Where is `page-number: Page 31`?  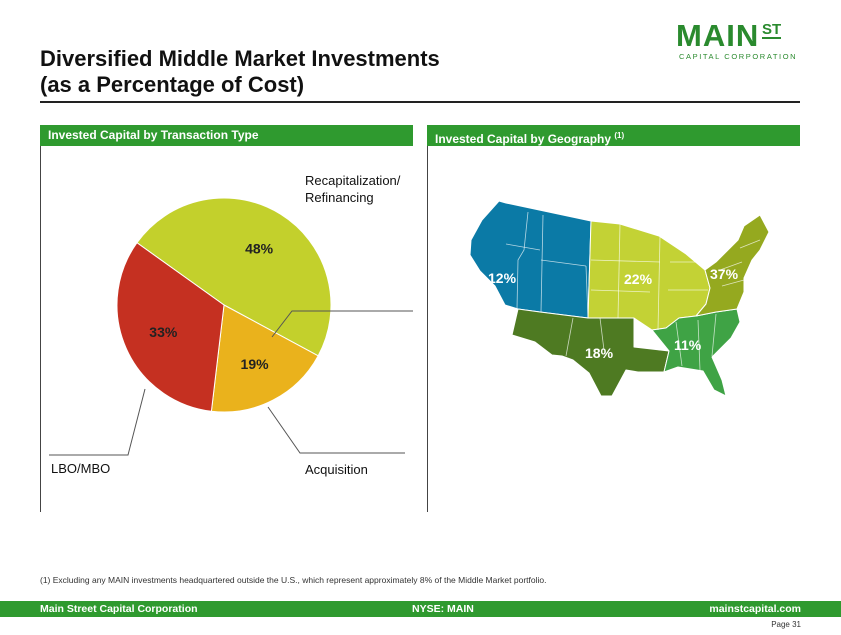
page-number: Page 31 is located at coordinates (786, 624).